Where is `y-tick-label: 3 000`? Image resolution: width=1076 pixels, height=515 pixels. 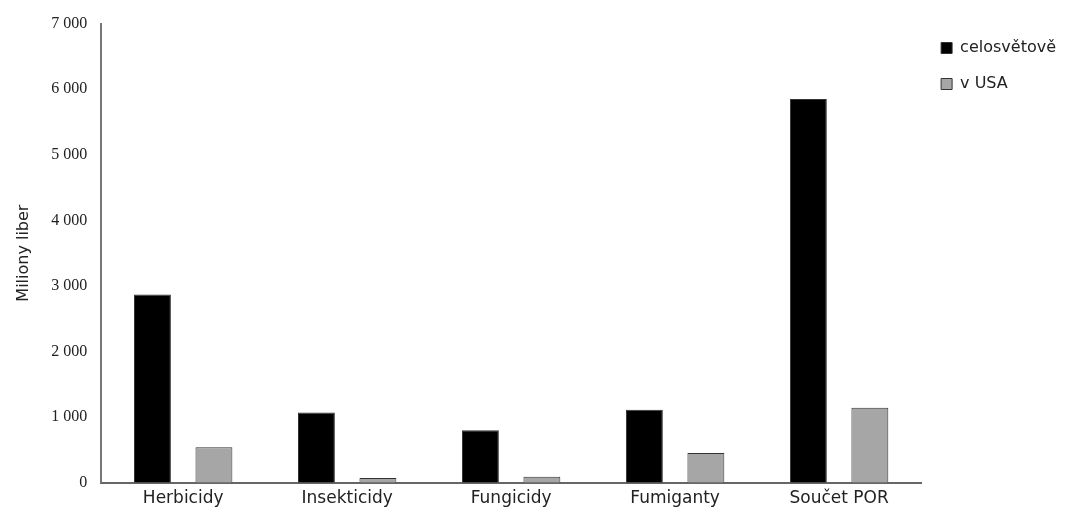 y-tick-label: 3 000 is located at coordinates (69, 285).